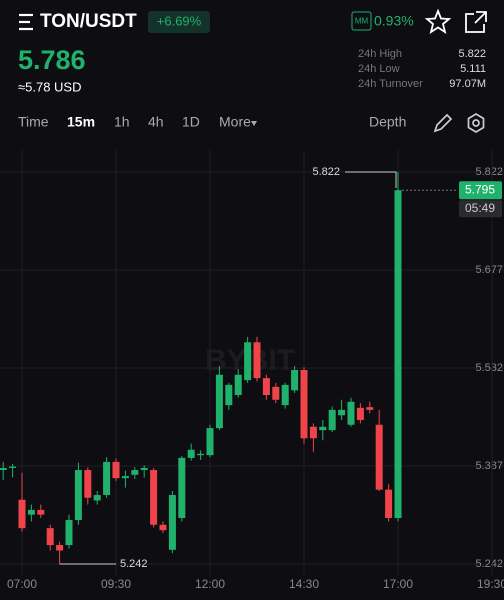  Describe the element at coordinates (326, 172) in the screenshot. I see `high-marker-label: 5.822` at that location.